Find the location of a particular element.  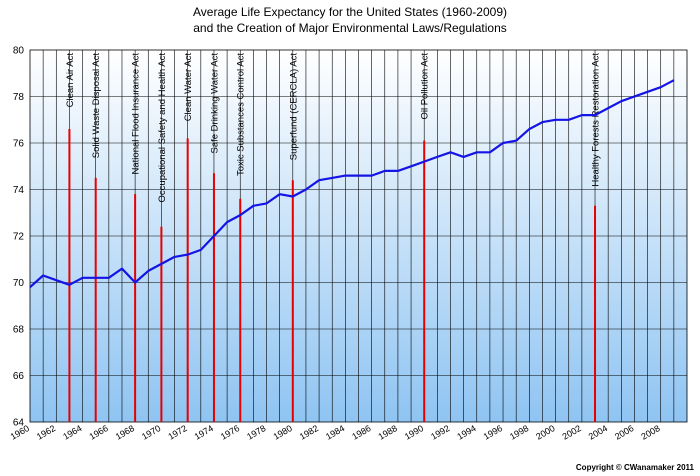

y-tick-label: 68 is located at coordinates (19, 330).